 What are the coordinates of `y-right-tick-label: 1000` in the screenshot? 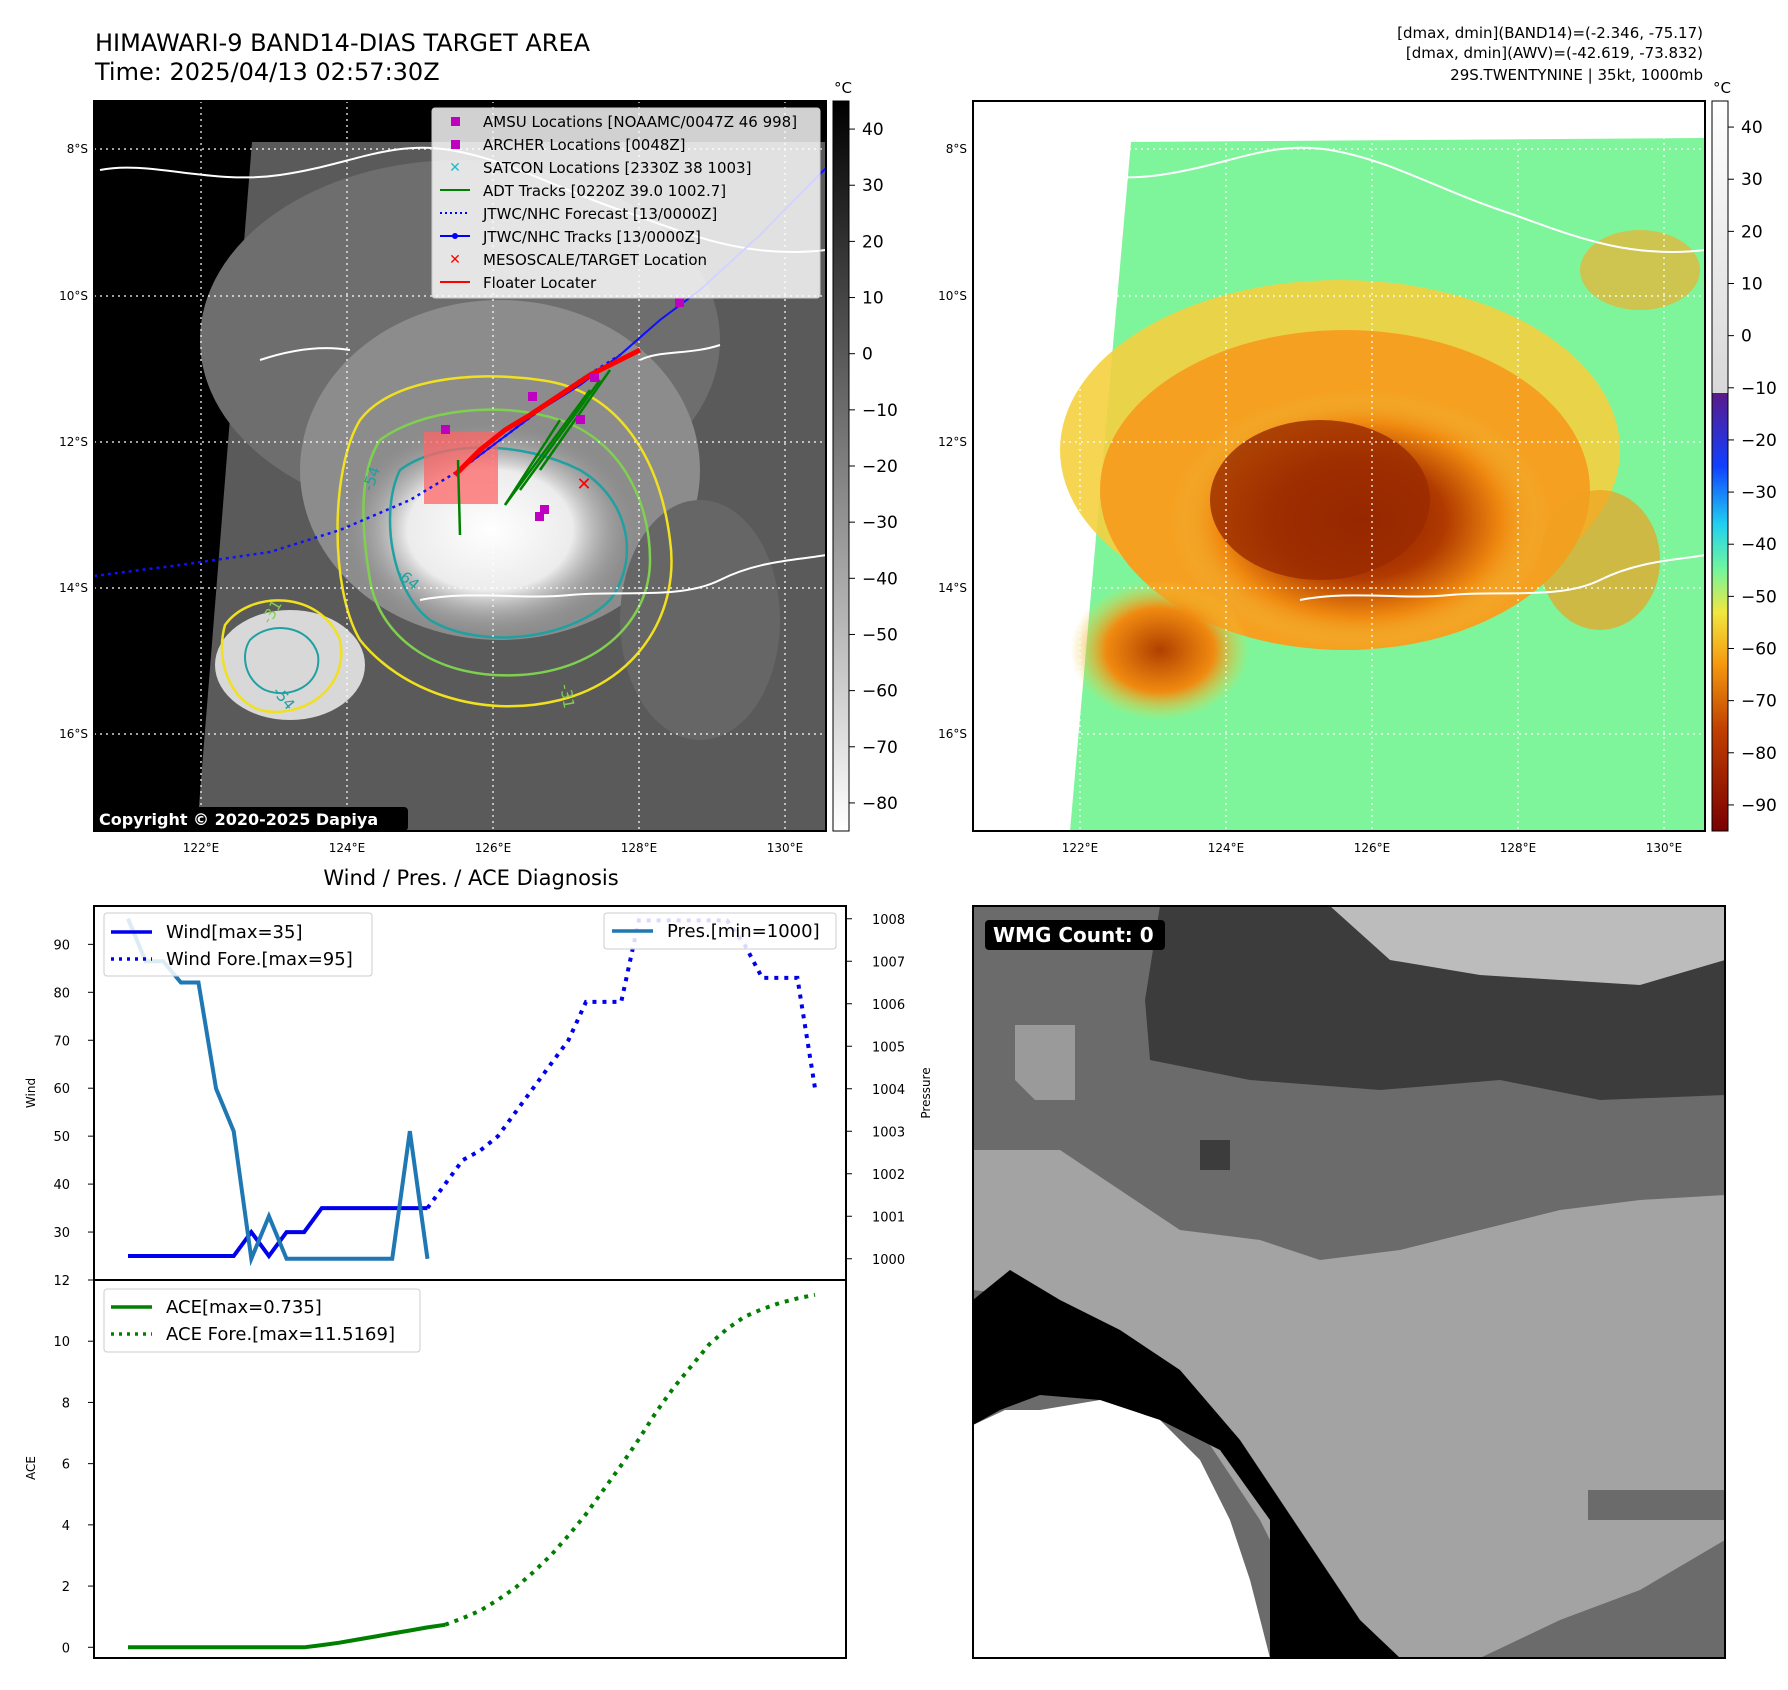 It's located at (888, 1260).